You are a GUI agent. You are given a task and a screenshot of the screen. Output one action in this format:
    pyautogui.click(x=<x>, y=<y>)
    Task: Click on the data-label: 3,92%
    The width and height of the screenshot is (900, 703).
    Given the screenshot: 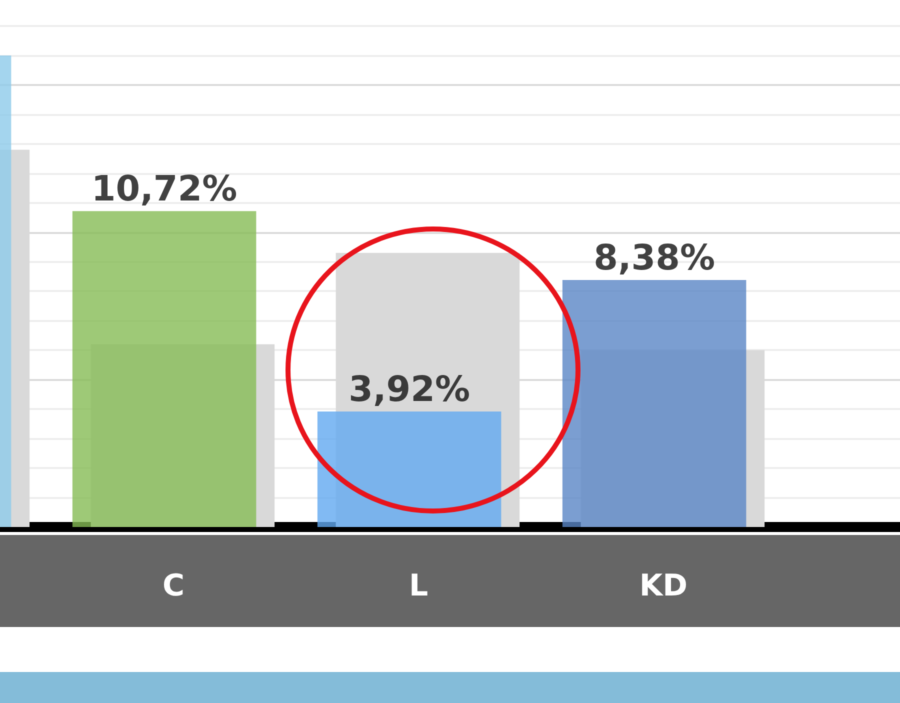 What is the action you would take?
    pyautogui.click(x=409, y=390)
    